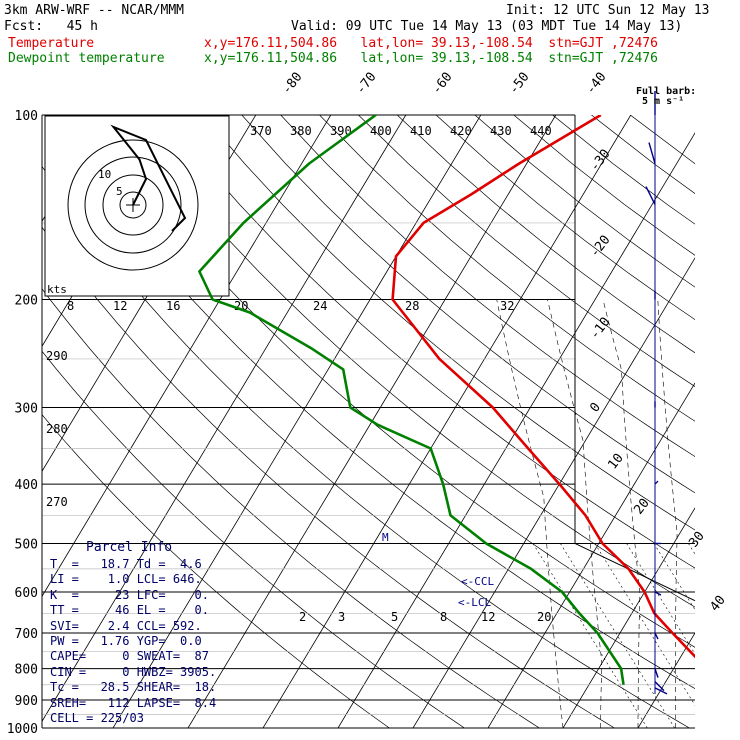 This screenshot has width=740, height=740. I want to click on parcel-info-title: Parcel Info, so click(129, 547).